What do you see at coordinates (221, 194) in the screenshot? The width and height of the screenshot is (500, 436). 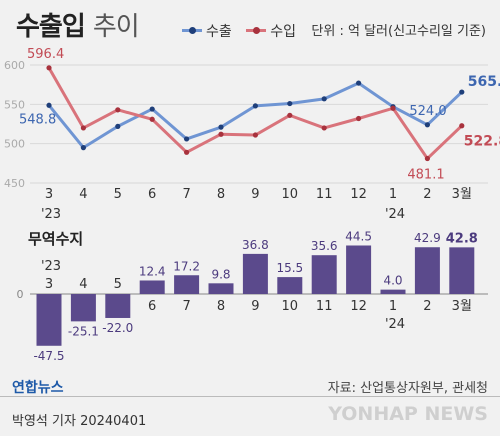 I see `x-tick-label: 8` at bounding box center [221, 194].